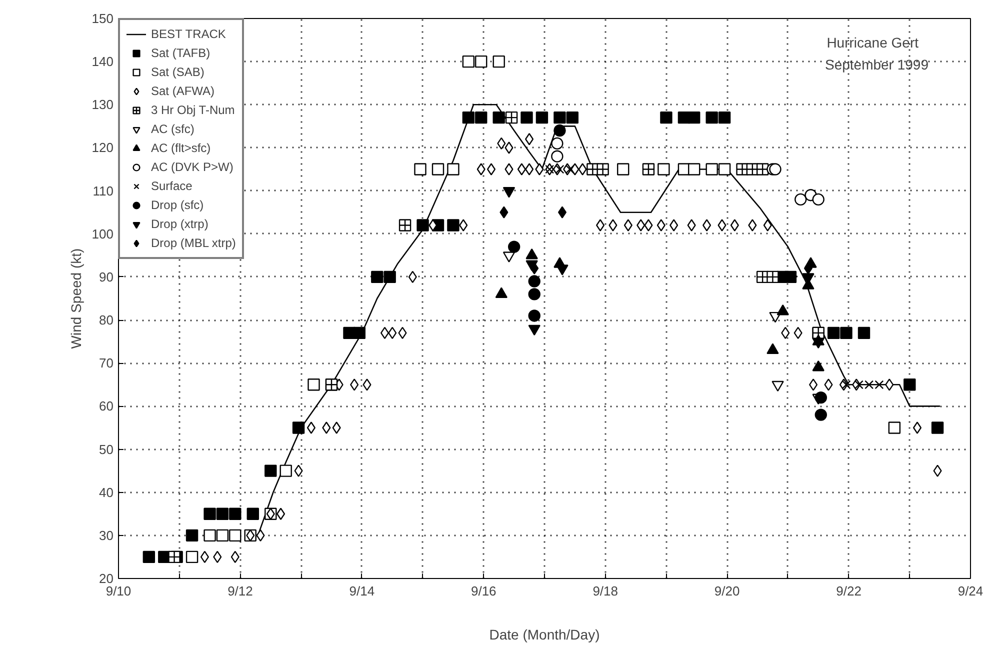 This screenshot has width=994, height=667. What do you see at coordinates (103, 62) in the screenshot?
I see `y-tick-label: 140` at bounding box center [103, 62].